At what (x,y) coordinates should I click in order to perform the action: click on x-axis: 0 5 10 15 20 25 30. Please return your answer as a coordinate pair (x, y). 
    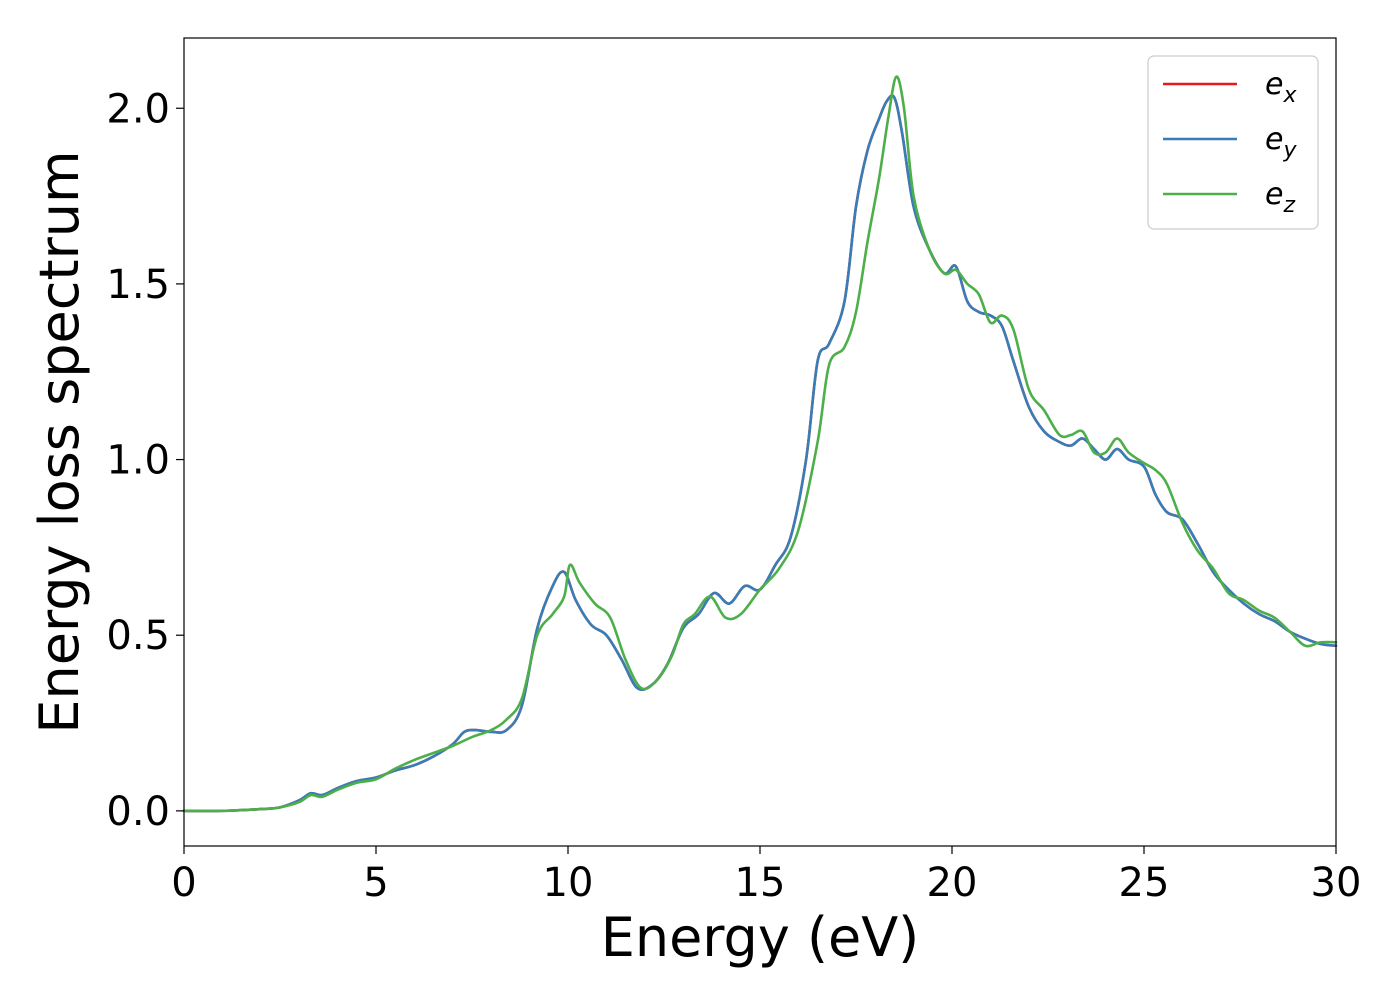
    Looking at the image, I should click on (766, 876).